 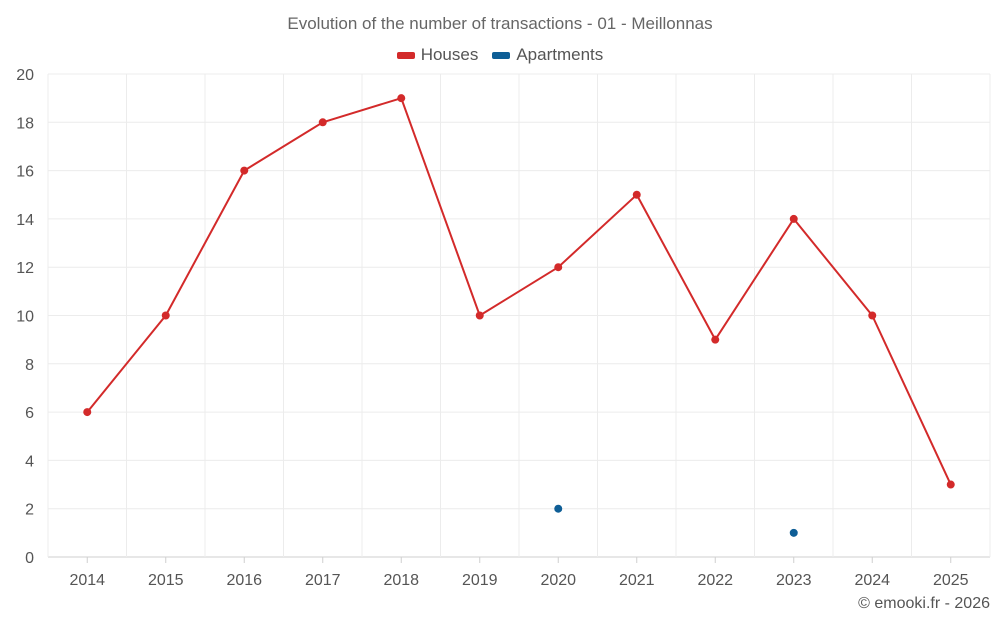 I want to click on x-tick-label: 2023, so click(x=794, y=580).